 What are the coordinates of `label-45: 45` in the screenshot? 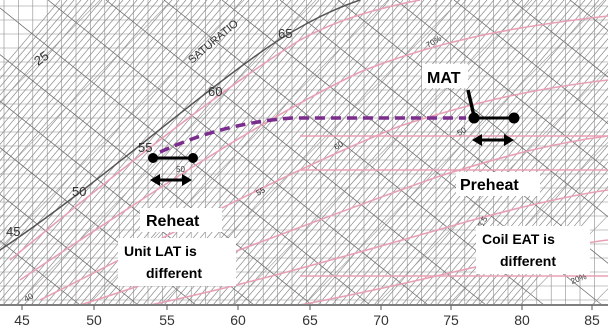 It's located at (13, 231).